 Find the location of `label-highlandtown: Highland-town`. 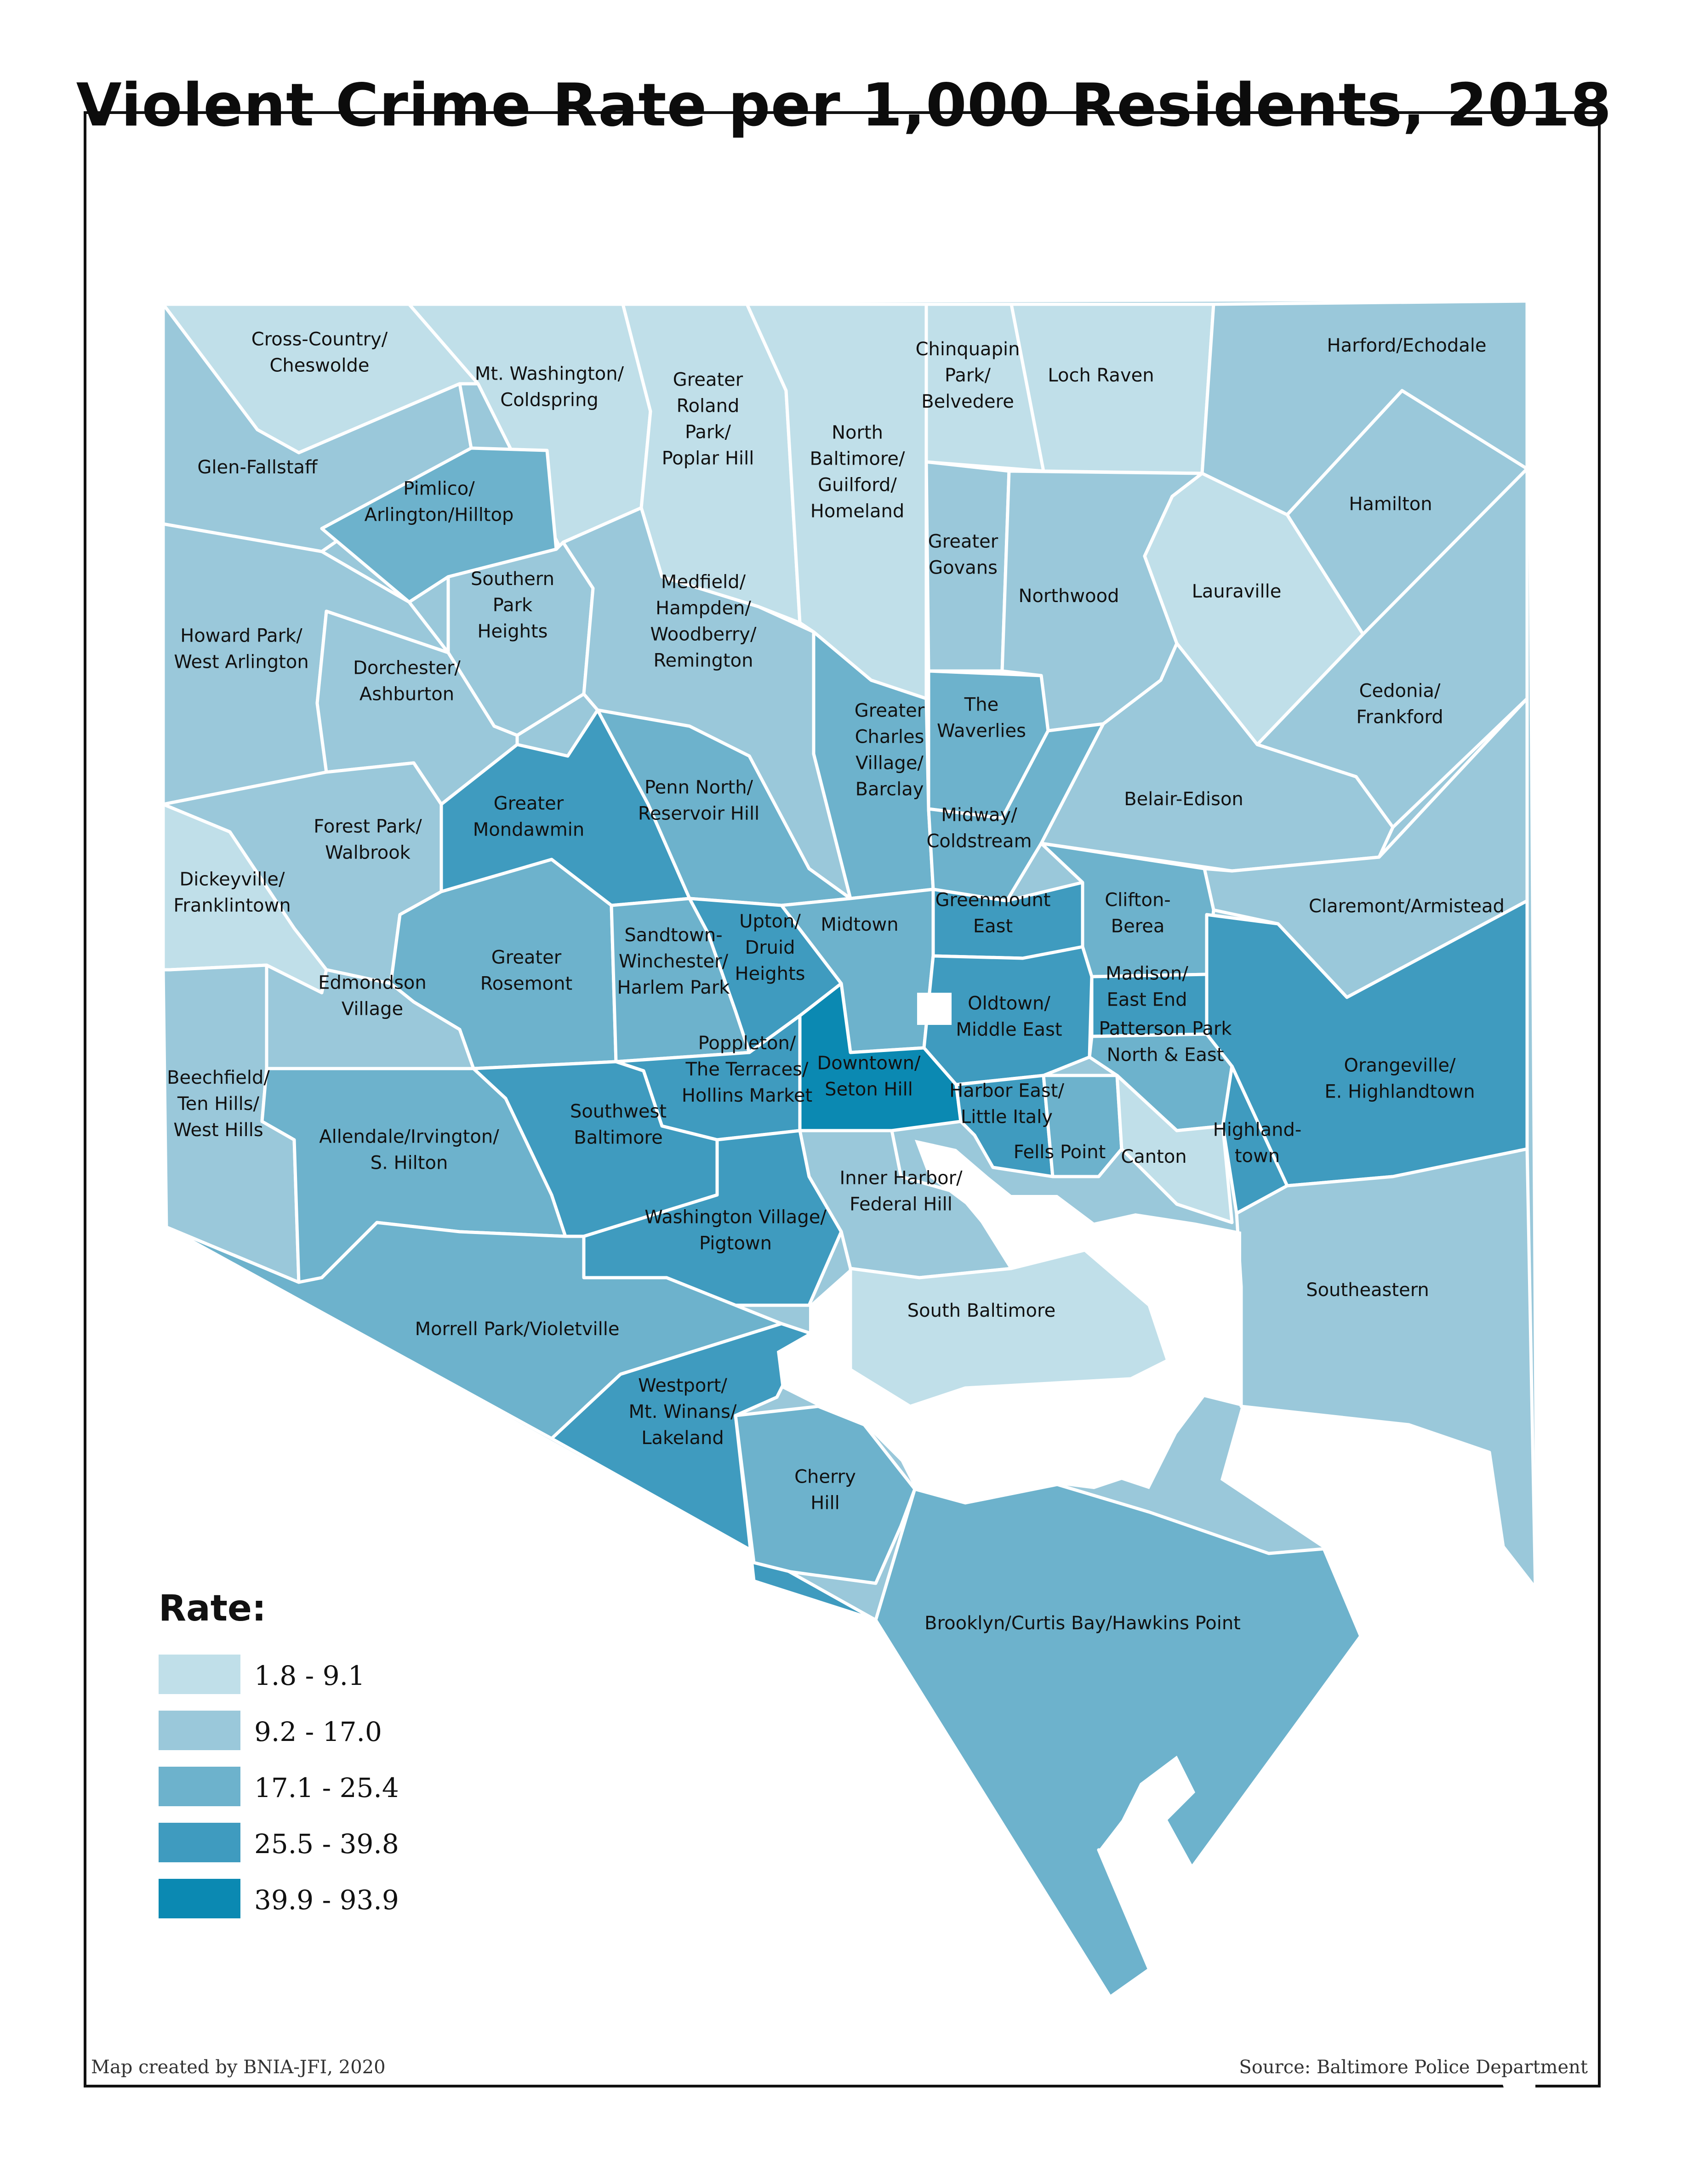

label-highlandtown: Highland-town is located at coordinates (1258, 1143).